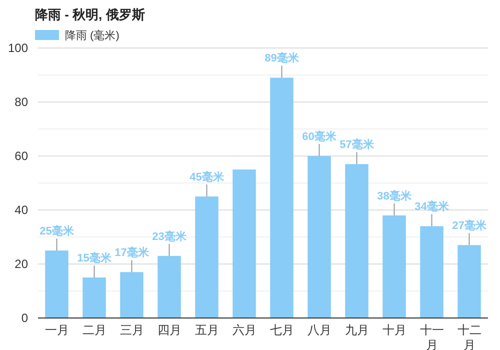  What do you see at coordinates (92, 35) in the screenshot?
I see `legend-label: 降雨 (毫米)` at bounding box center [92, 35].